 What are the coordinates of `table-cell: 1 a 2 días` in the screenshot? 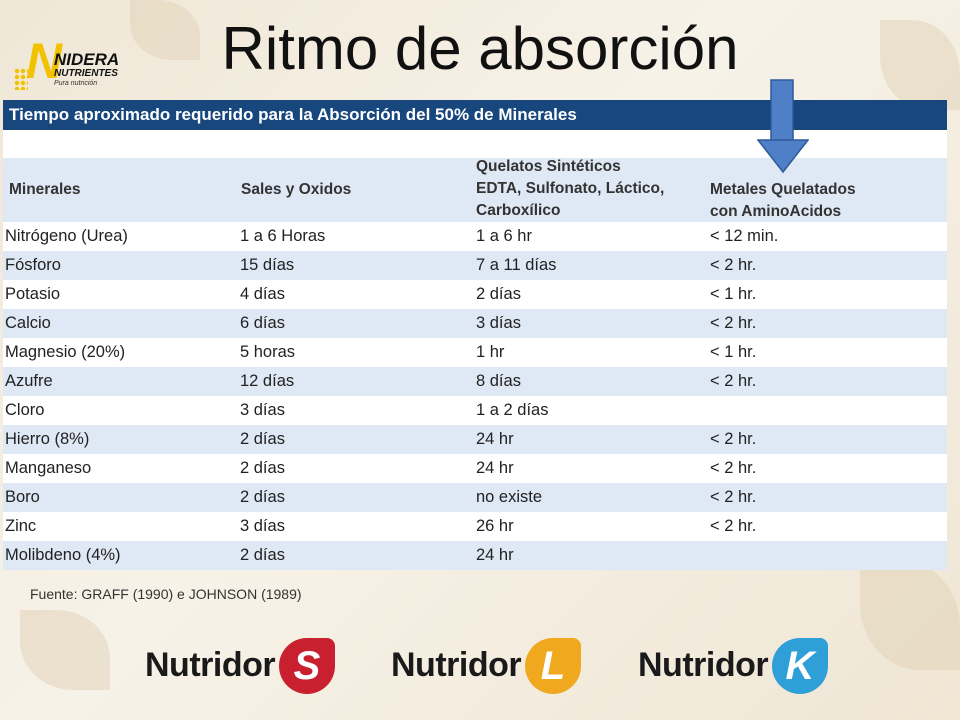 It's located at (512, 410).